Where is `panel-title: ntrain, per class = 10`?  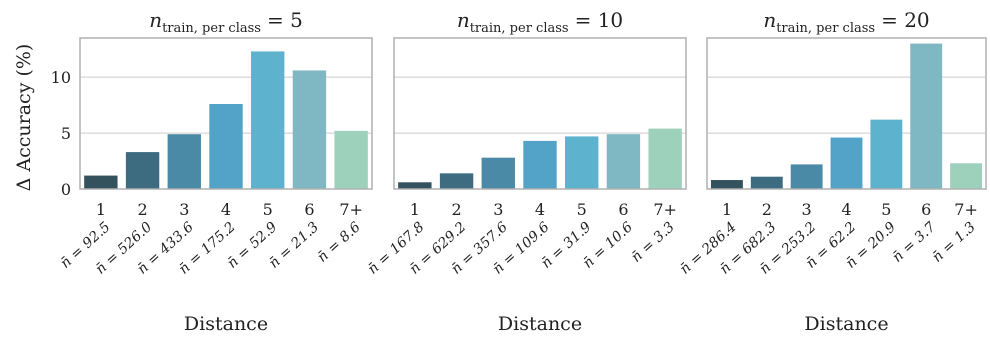
panel-title: ntrain, per class = 10 is located at coordinates (540, 22).